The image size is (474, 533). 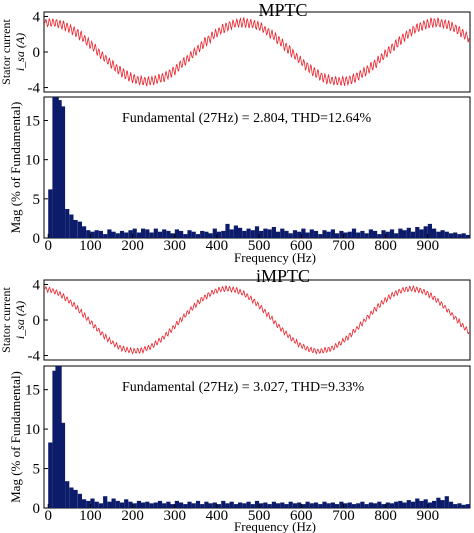 I want to click on fft-ytick-label: 10, so click(x=32, y=161).